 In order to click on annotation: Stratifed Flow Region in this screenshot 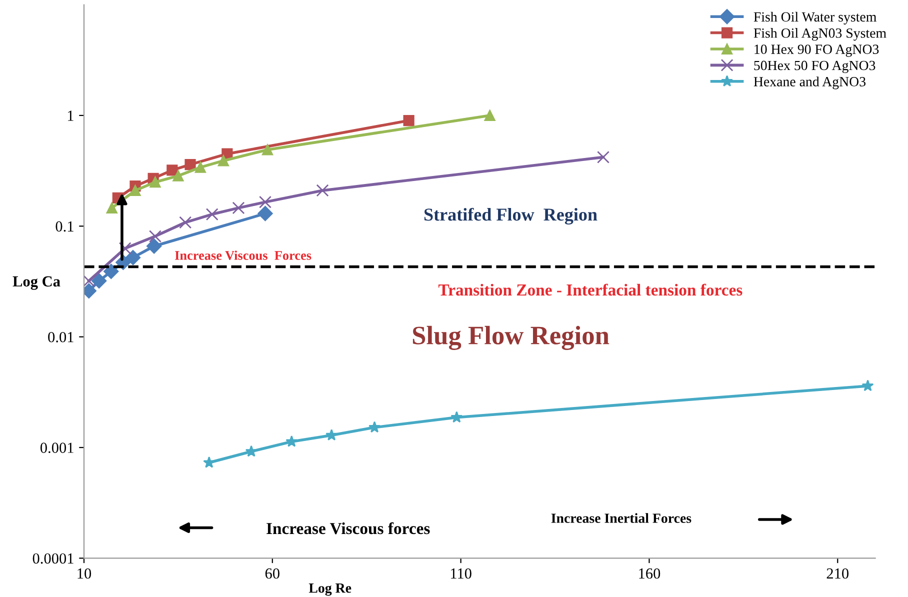, I will do `click(511, 216)`.